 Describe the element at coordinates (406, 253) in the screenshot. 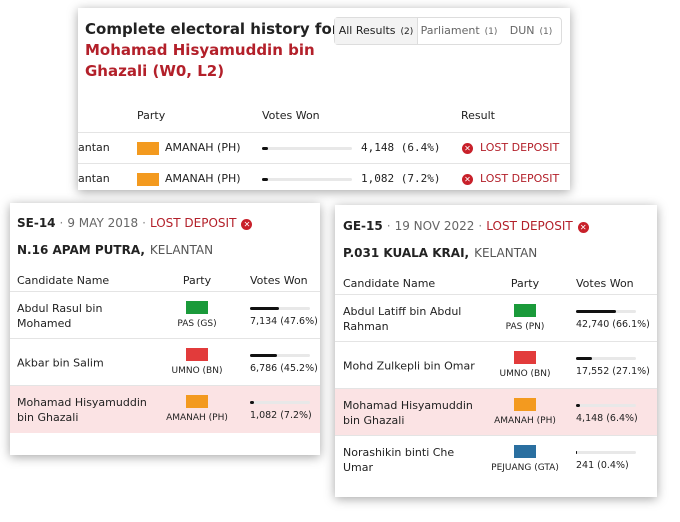

I see `seat: P.031 KUALA KRAI,` at that location.